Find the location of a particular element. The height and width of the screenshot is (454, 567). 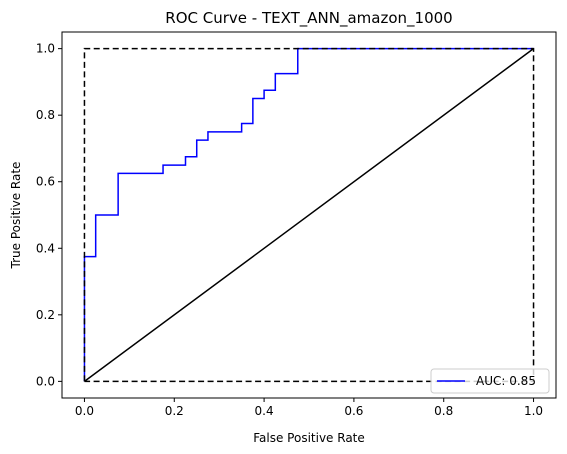

x-axis-label: False Positive Rate is located at coordinates (309, 438).